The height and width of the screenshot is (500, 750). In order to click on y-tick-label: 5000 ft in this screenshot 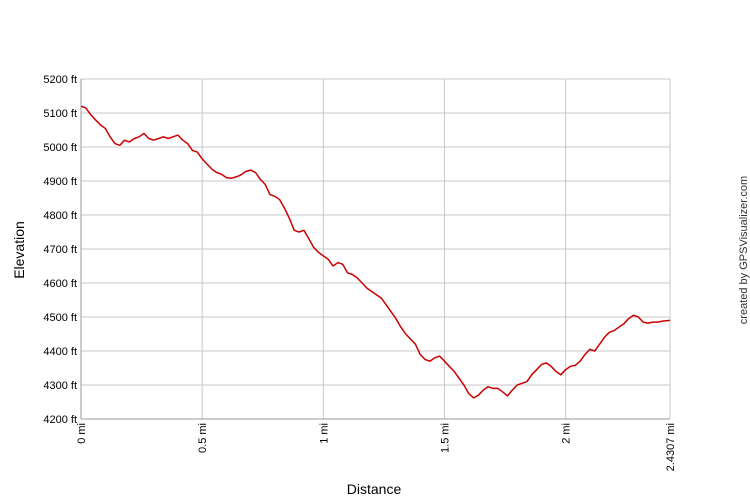, I will do `click(60, 148)`.